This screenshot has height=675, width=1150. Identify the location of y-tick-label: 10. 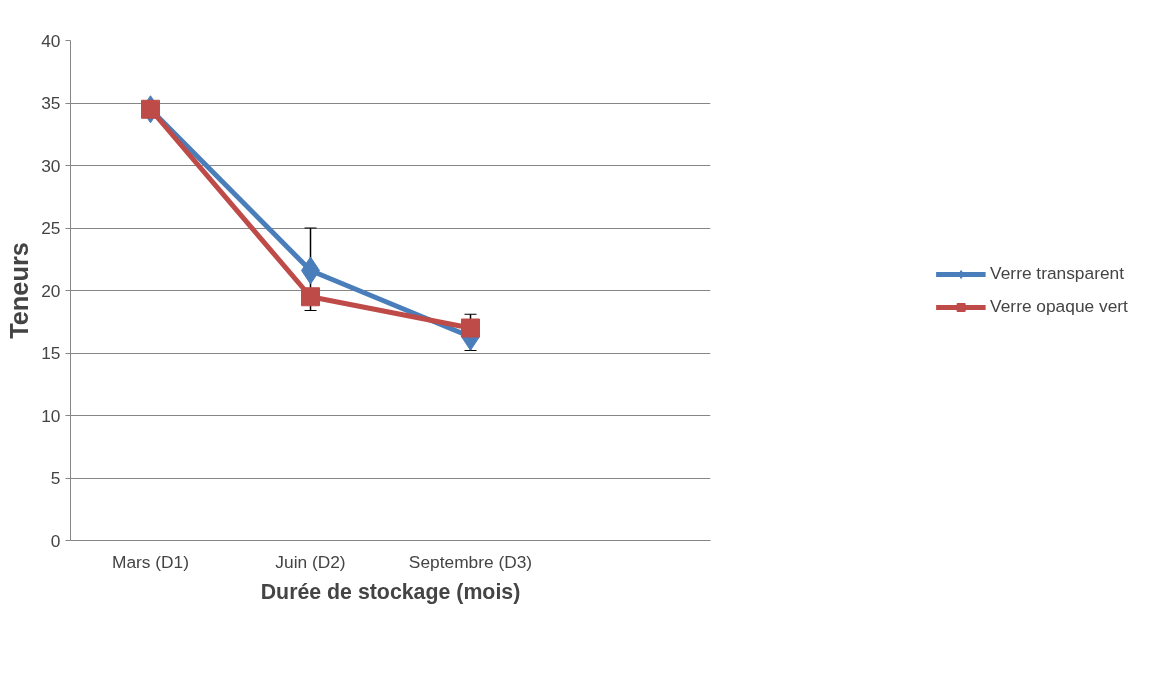
(51, 415).